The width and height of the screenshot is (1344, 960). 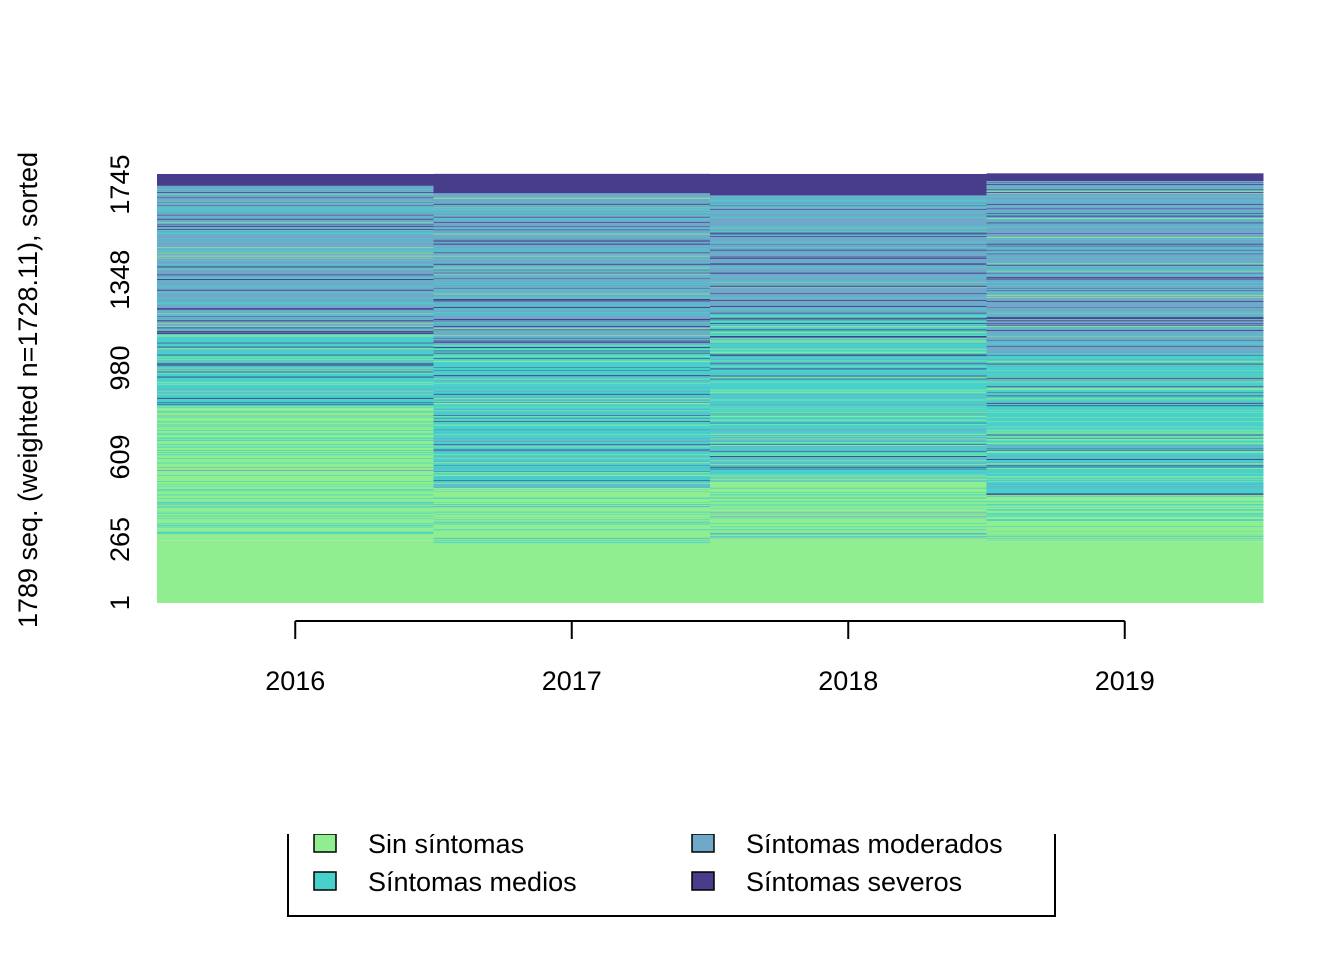 What do you see at coordinates (1125, 518) in the screenshot?
I see `state-block` at bounding box center [1125, 518].